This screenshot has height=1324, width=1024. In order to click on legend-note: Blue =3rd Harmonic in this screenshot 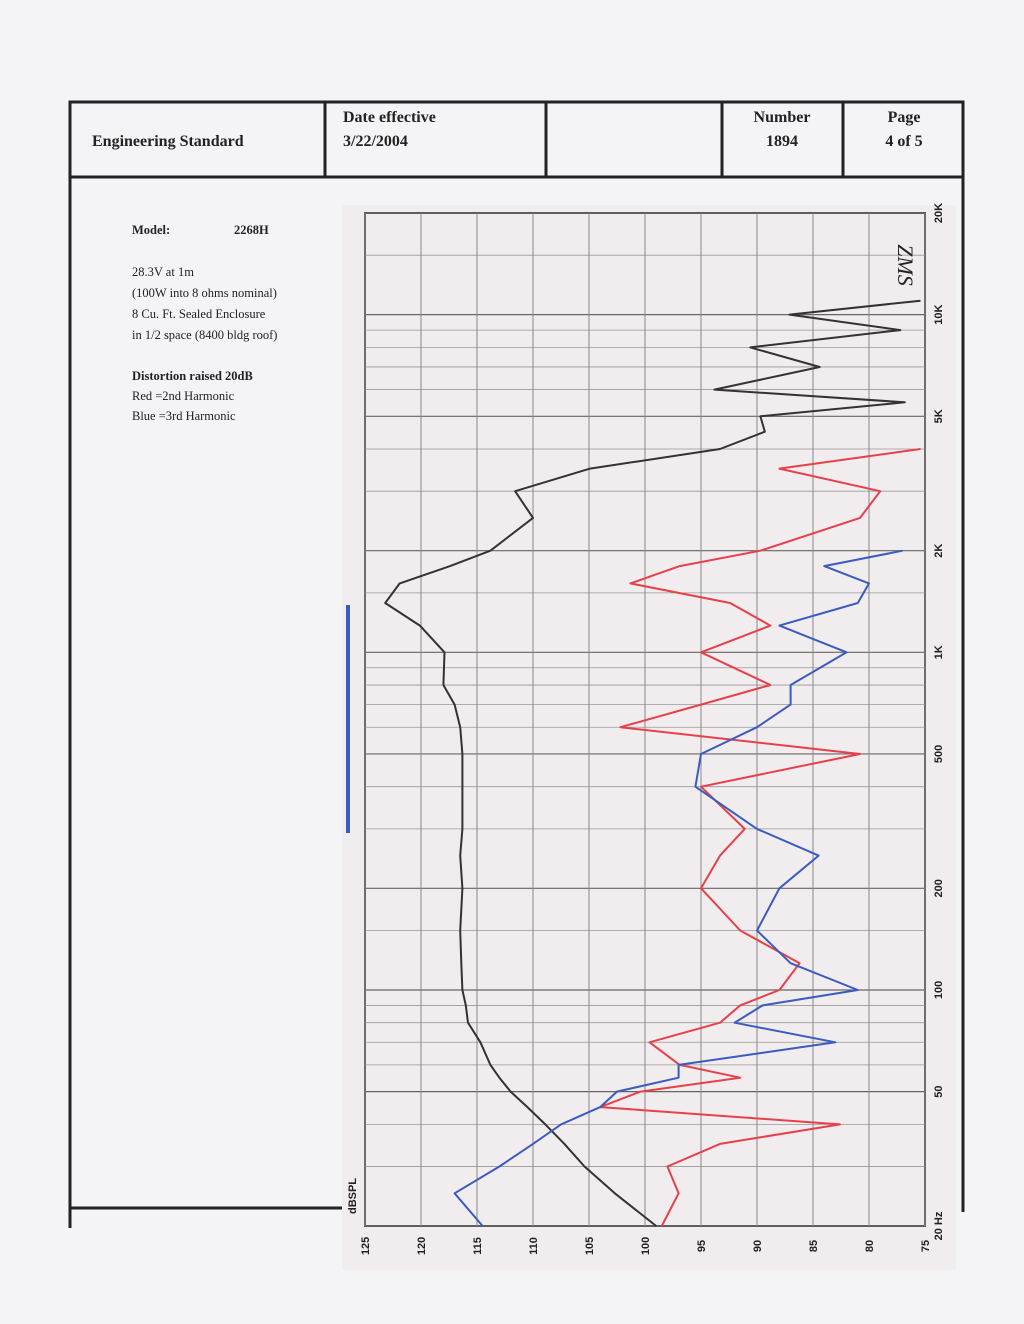, I will do `click(184, 416)`.